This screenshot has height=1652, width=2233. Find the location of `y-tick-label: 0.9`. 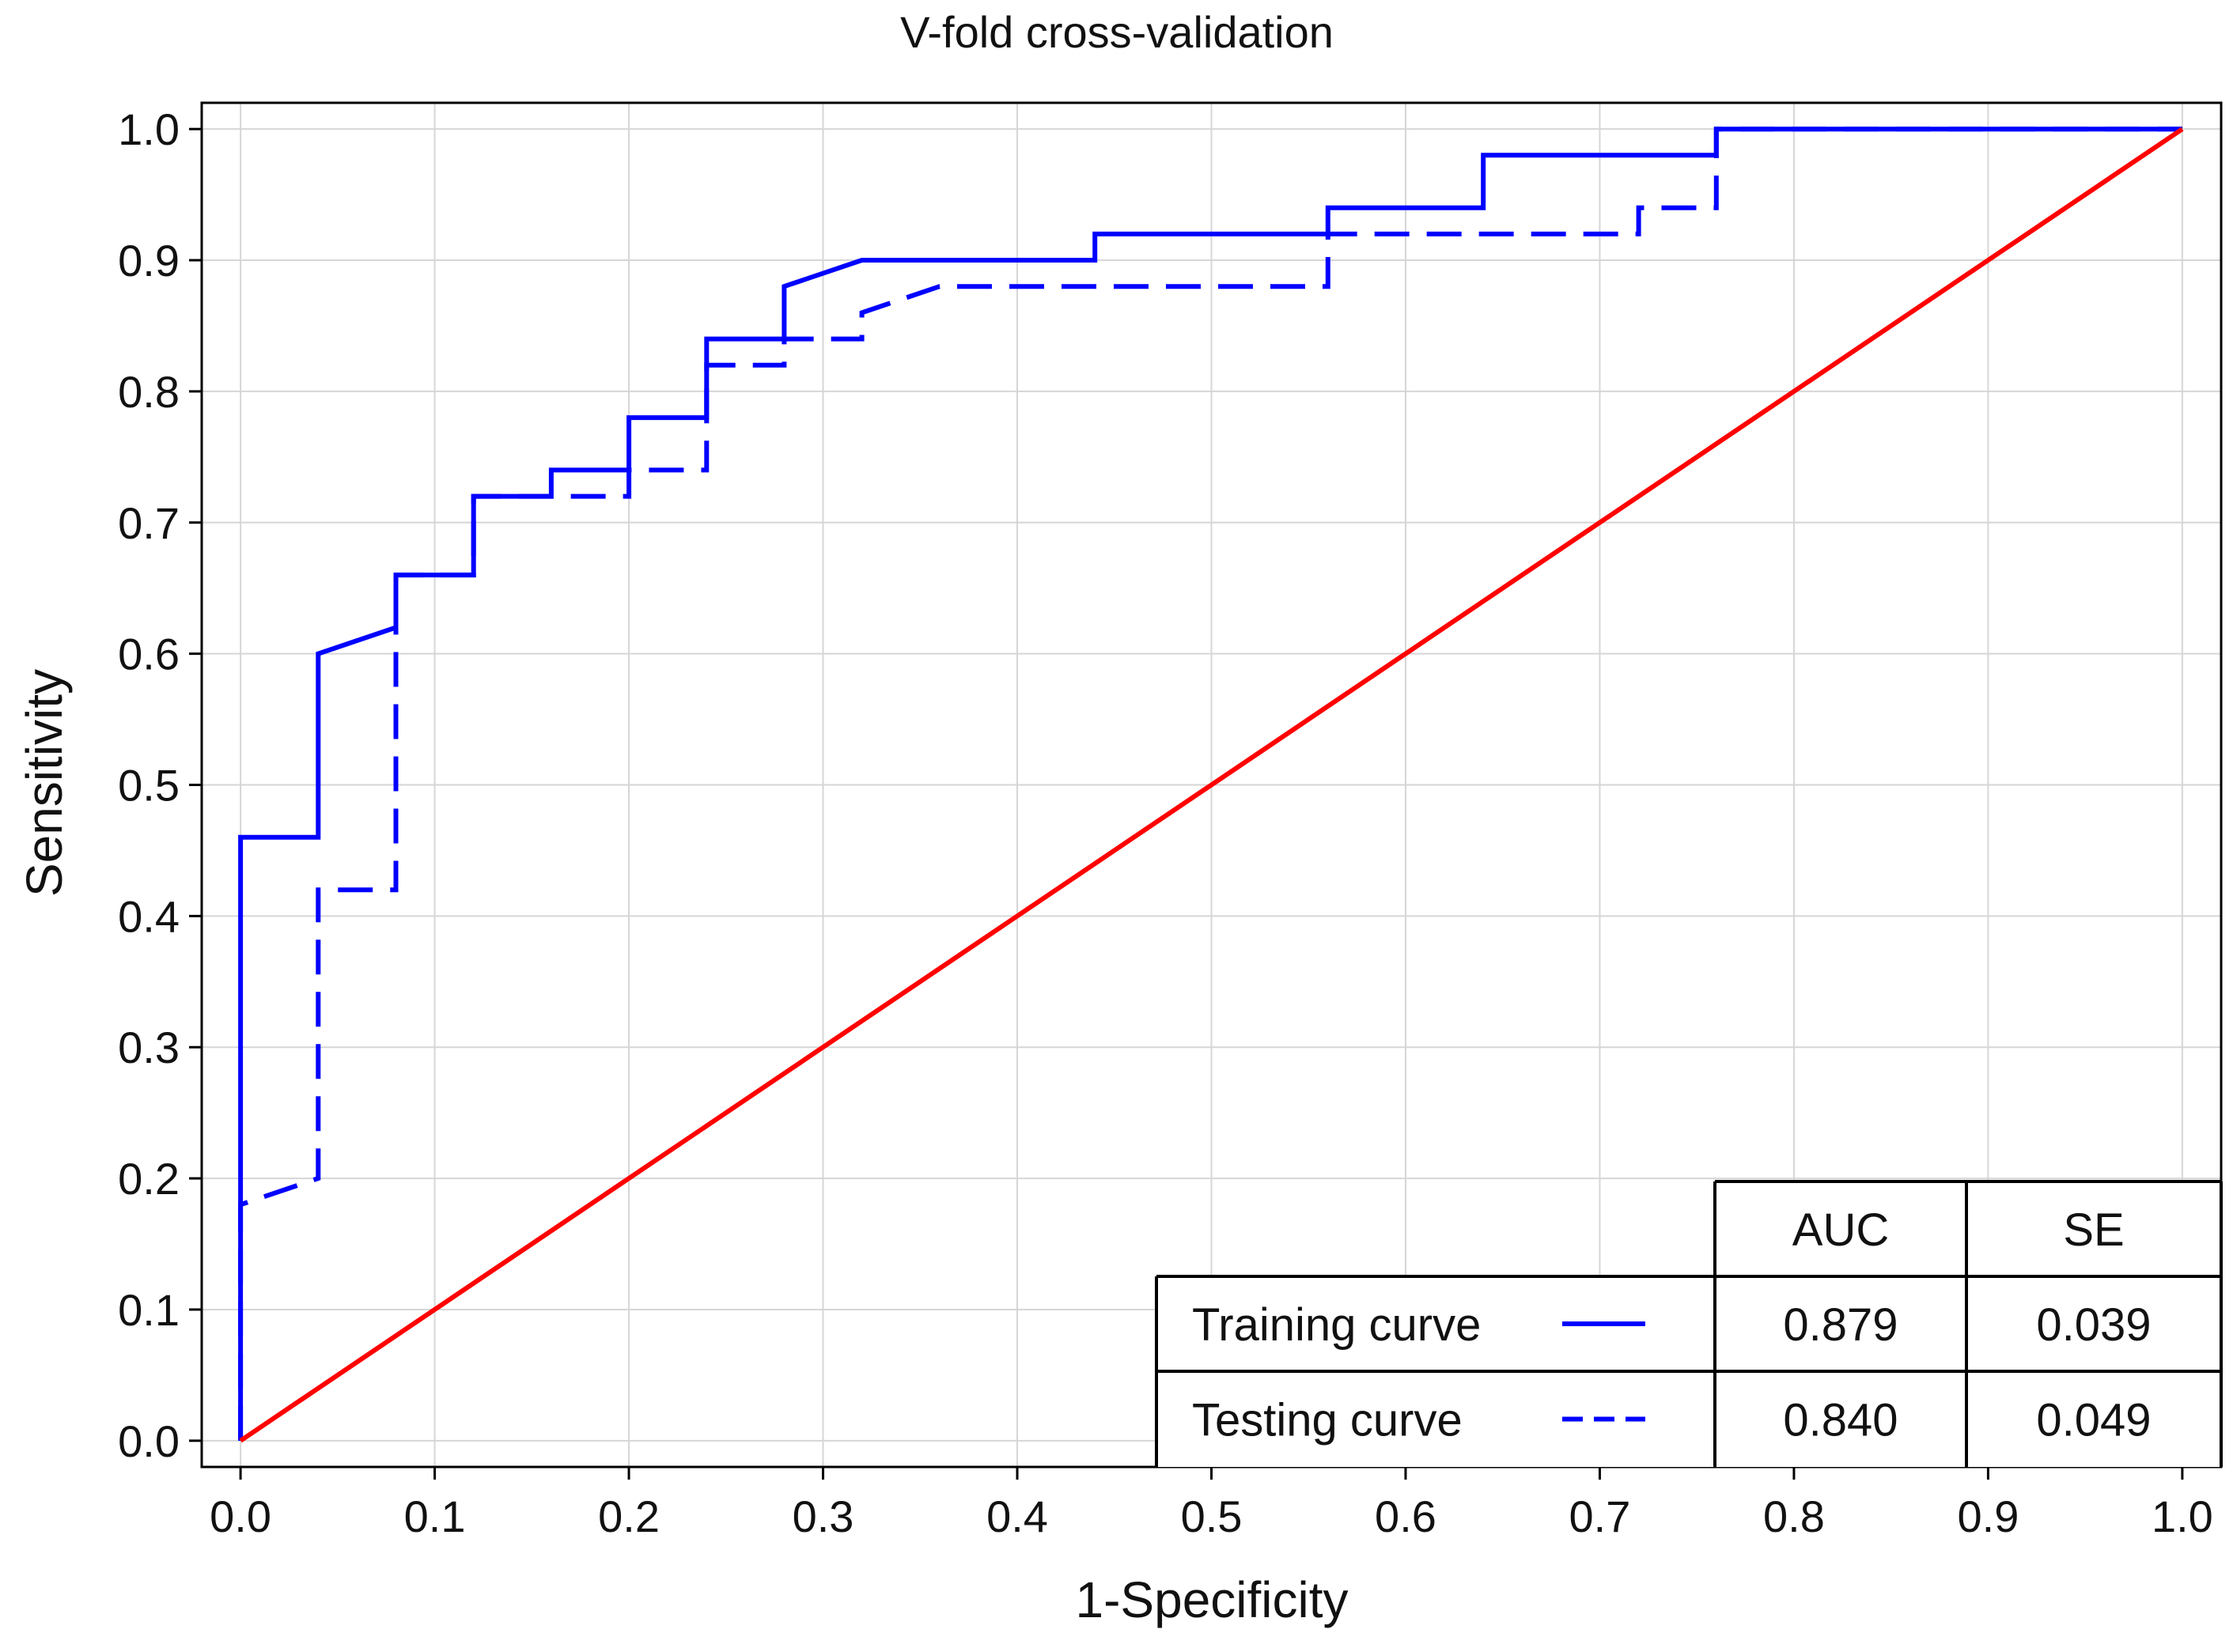

y-tick-label: 0.9 is located at coordinates (149, 260).